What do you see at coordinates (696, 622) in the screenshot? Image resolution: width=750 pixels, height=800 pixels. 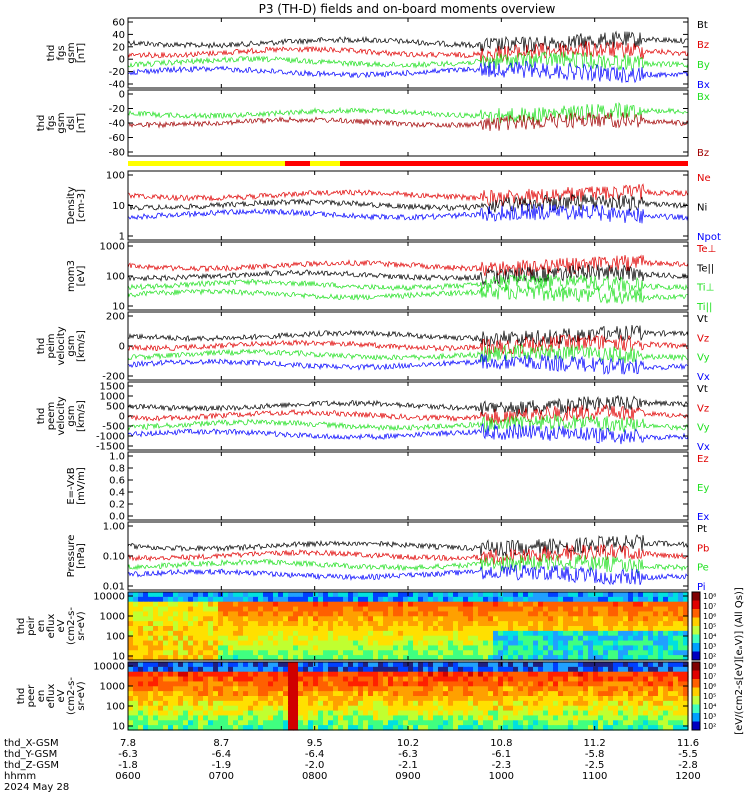 I see `colorbar-cell` at bounding box center [696, 622].